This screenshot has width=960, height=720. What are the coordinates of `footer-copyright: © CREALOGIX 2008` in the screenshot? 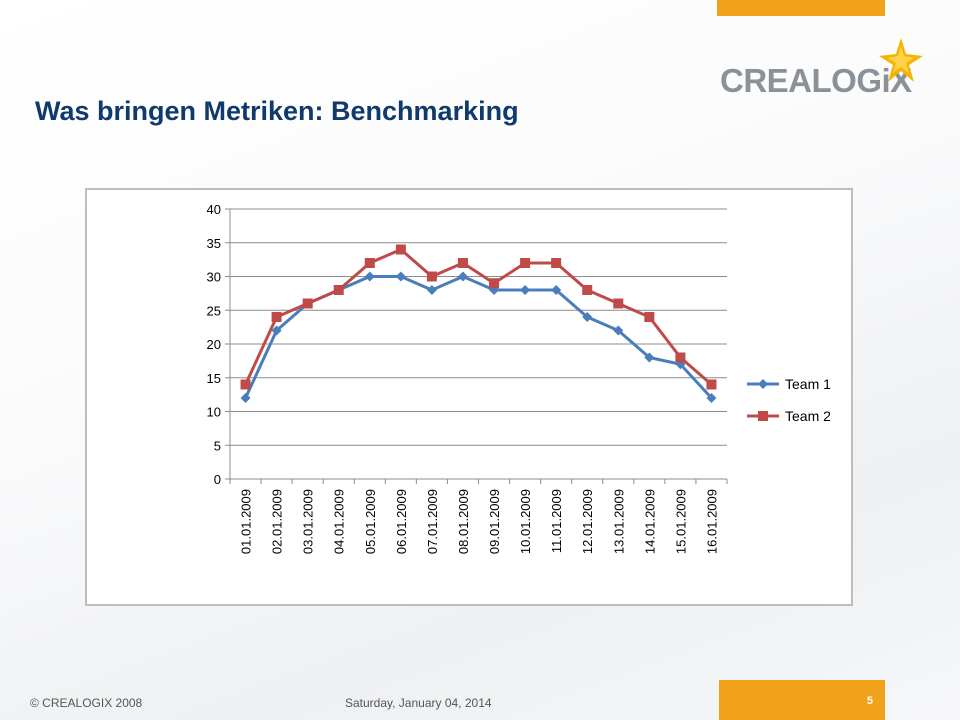 It's located at (86, 703).